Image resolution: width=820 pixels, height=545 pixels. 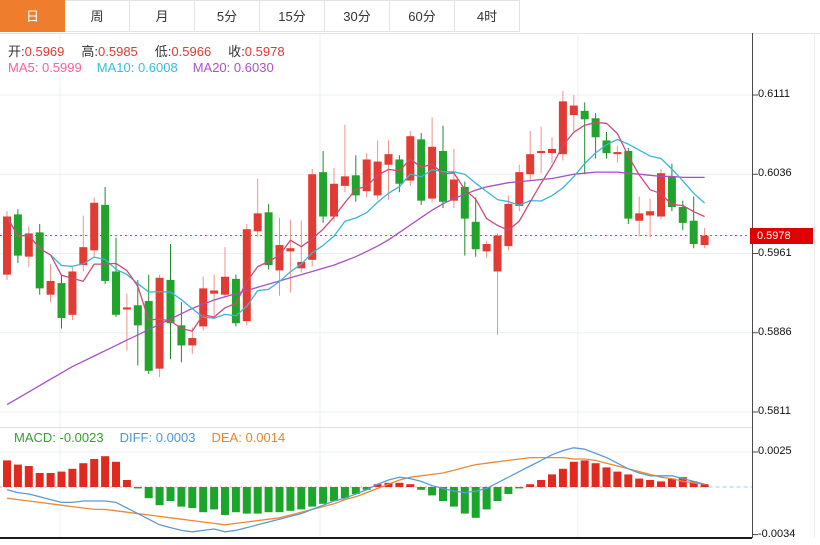 I want to click on price-axis-label: 0.5886, so click(x=775, y=331).